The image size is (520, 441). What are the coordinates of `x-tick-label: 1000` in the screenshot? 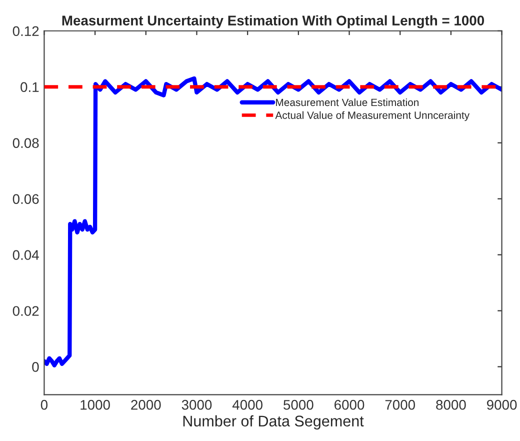 It's located at (95, 405).